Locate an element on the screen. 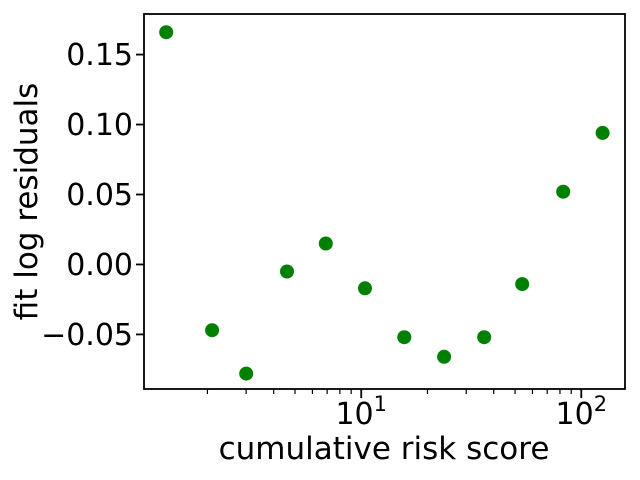 Image resolution: width=640 pixels, height=480 pixels. x-tick-label: 10² is located at coordinates (582, 412).